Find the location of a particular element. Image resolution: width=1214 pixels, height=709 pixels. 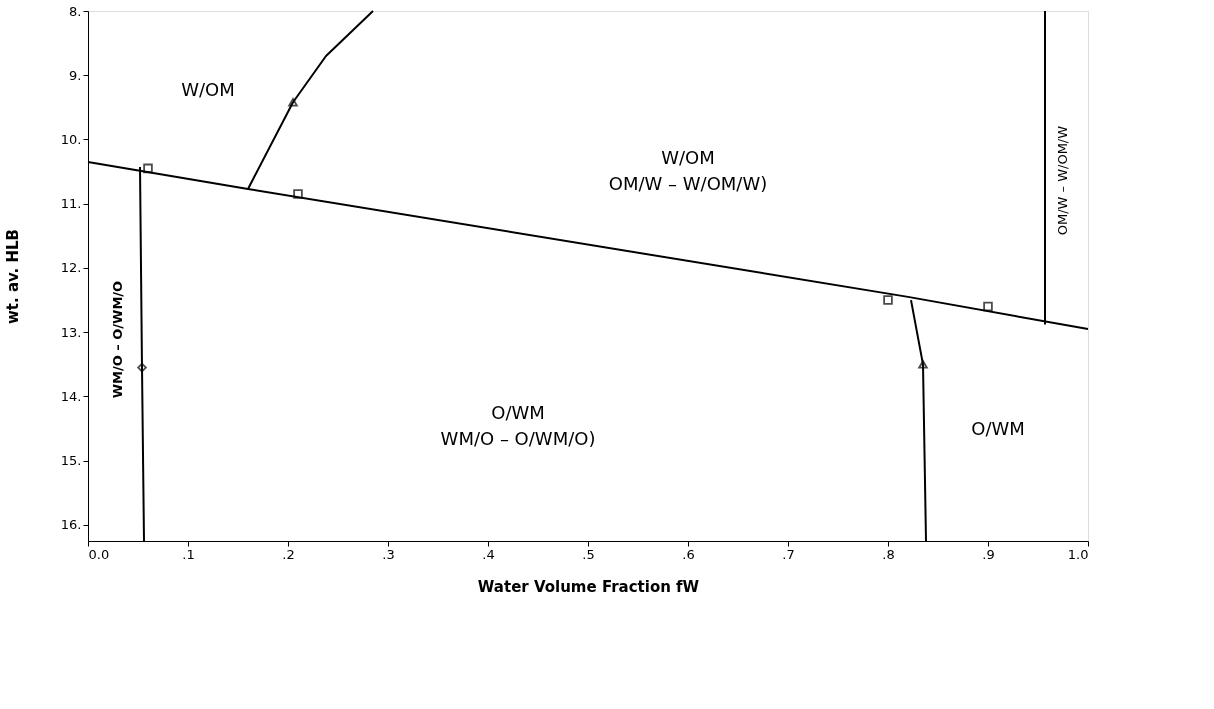

annotation: O/WM is located at coordinates (998, 428).